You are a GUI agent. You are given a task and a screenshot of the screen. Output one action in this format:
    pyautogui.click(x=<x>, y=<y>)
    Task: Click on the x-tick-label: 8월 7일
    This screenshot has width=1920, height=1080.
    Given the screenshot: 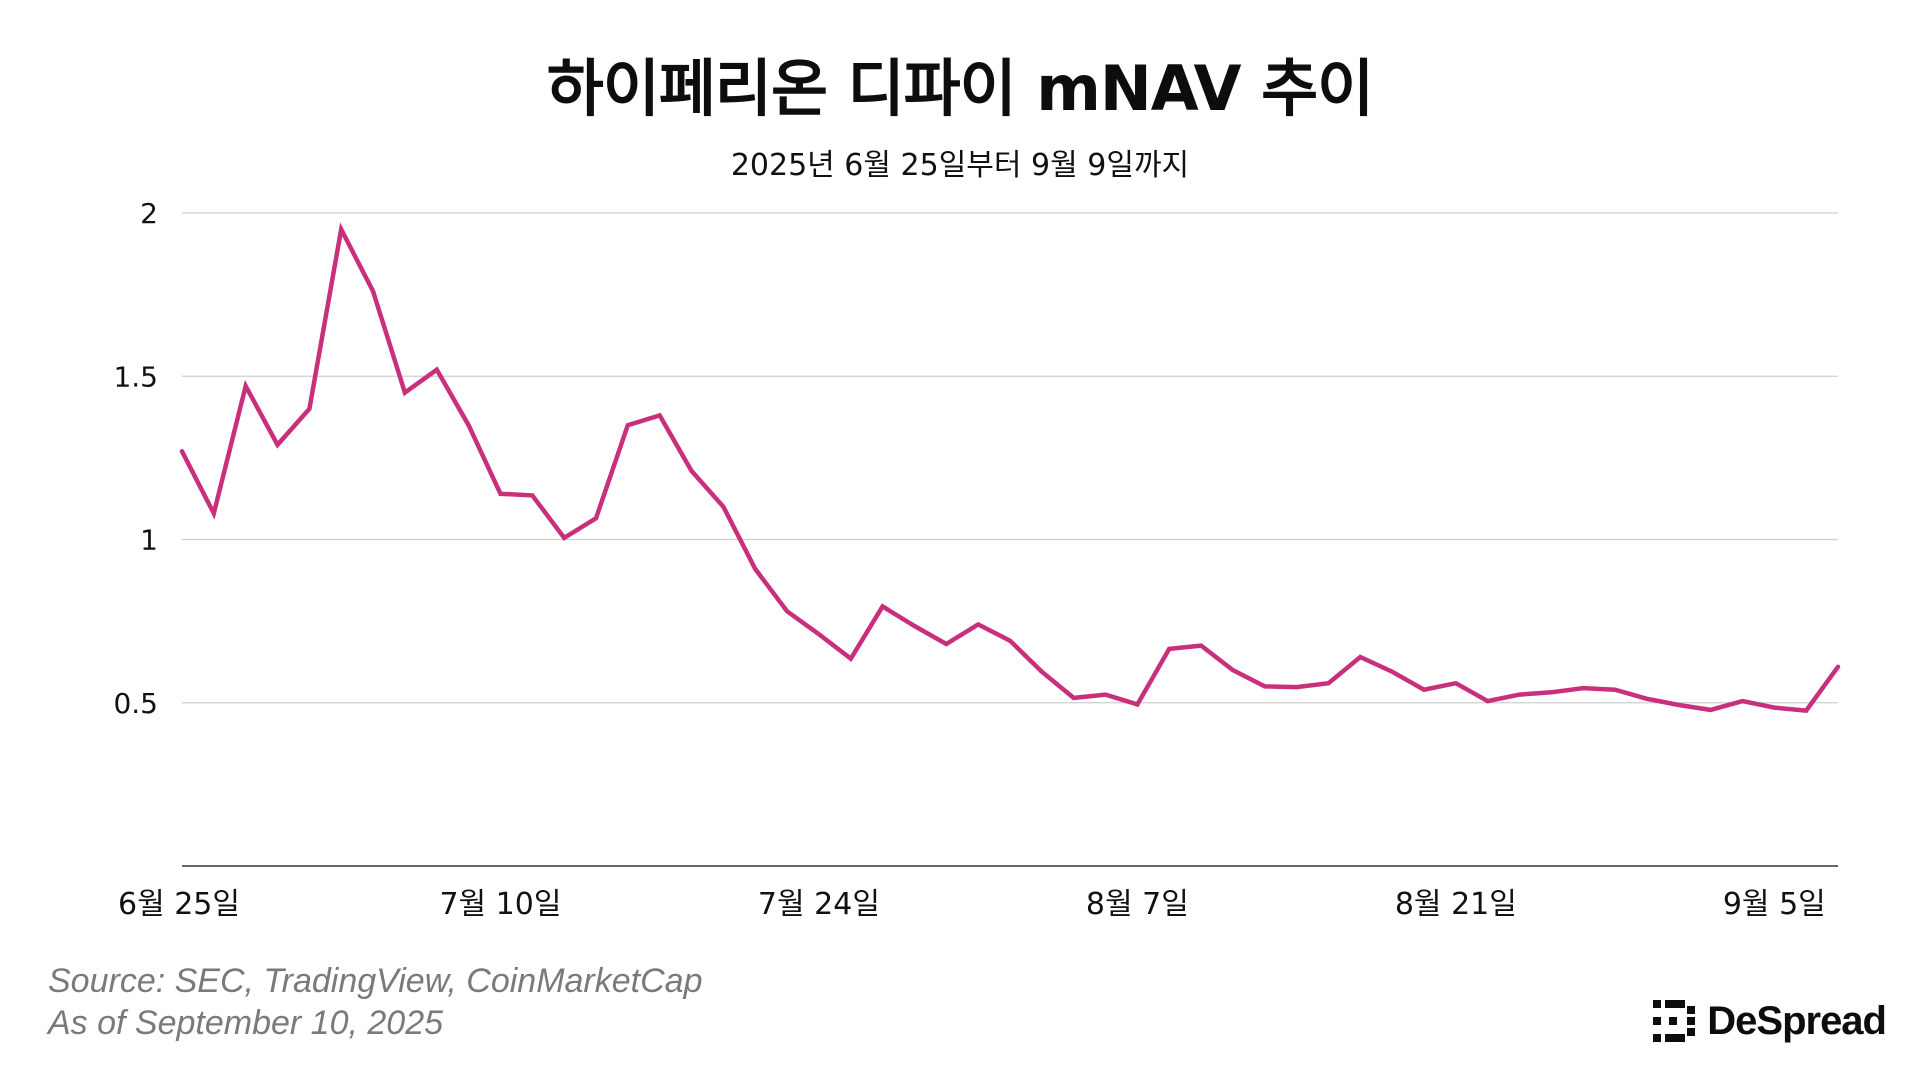 What is the action you would take?
    pyautogui.click(x=1137, y=904)
    